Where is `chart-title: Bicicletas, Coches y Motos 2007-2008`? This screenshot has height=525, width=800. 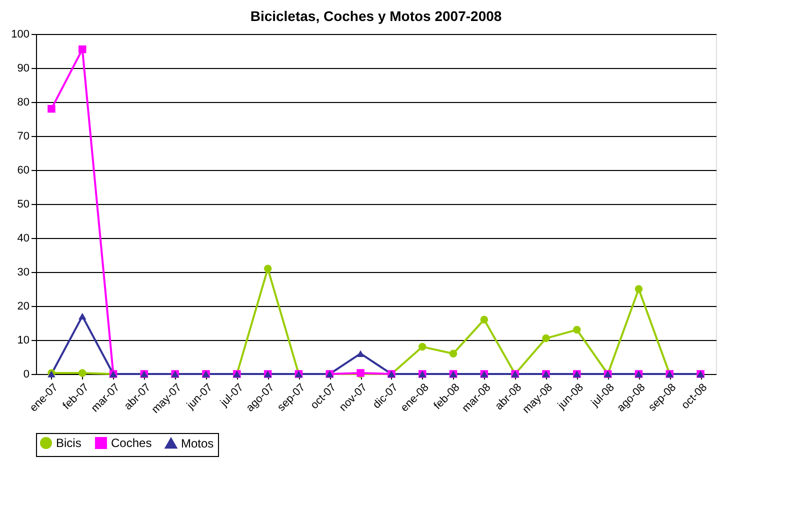 chart-title: Bicicletas, Coches y Motos 2007-2008 is located at coordinates (376, 16).